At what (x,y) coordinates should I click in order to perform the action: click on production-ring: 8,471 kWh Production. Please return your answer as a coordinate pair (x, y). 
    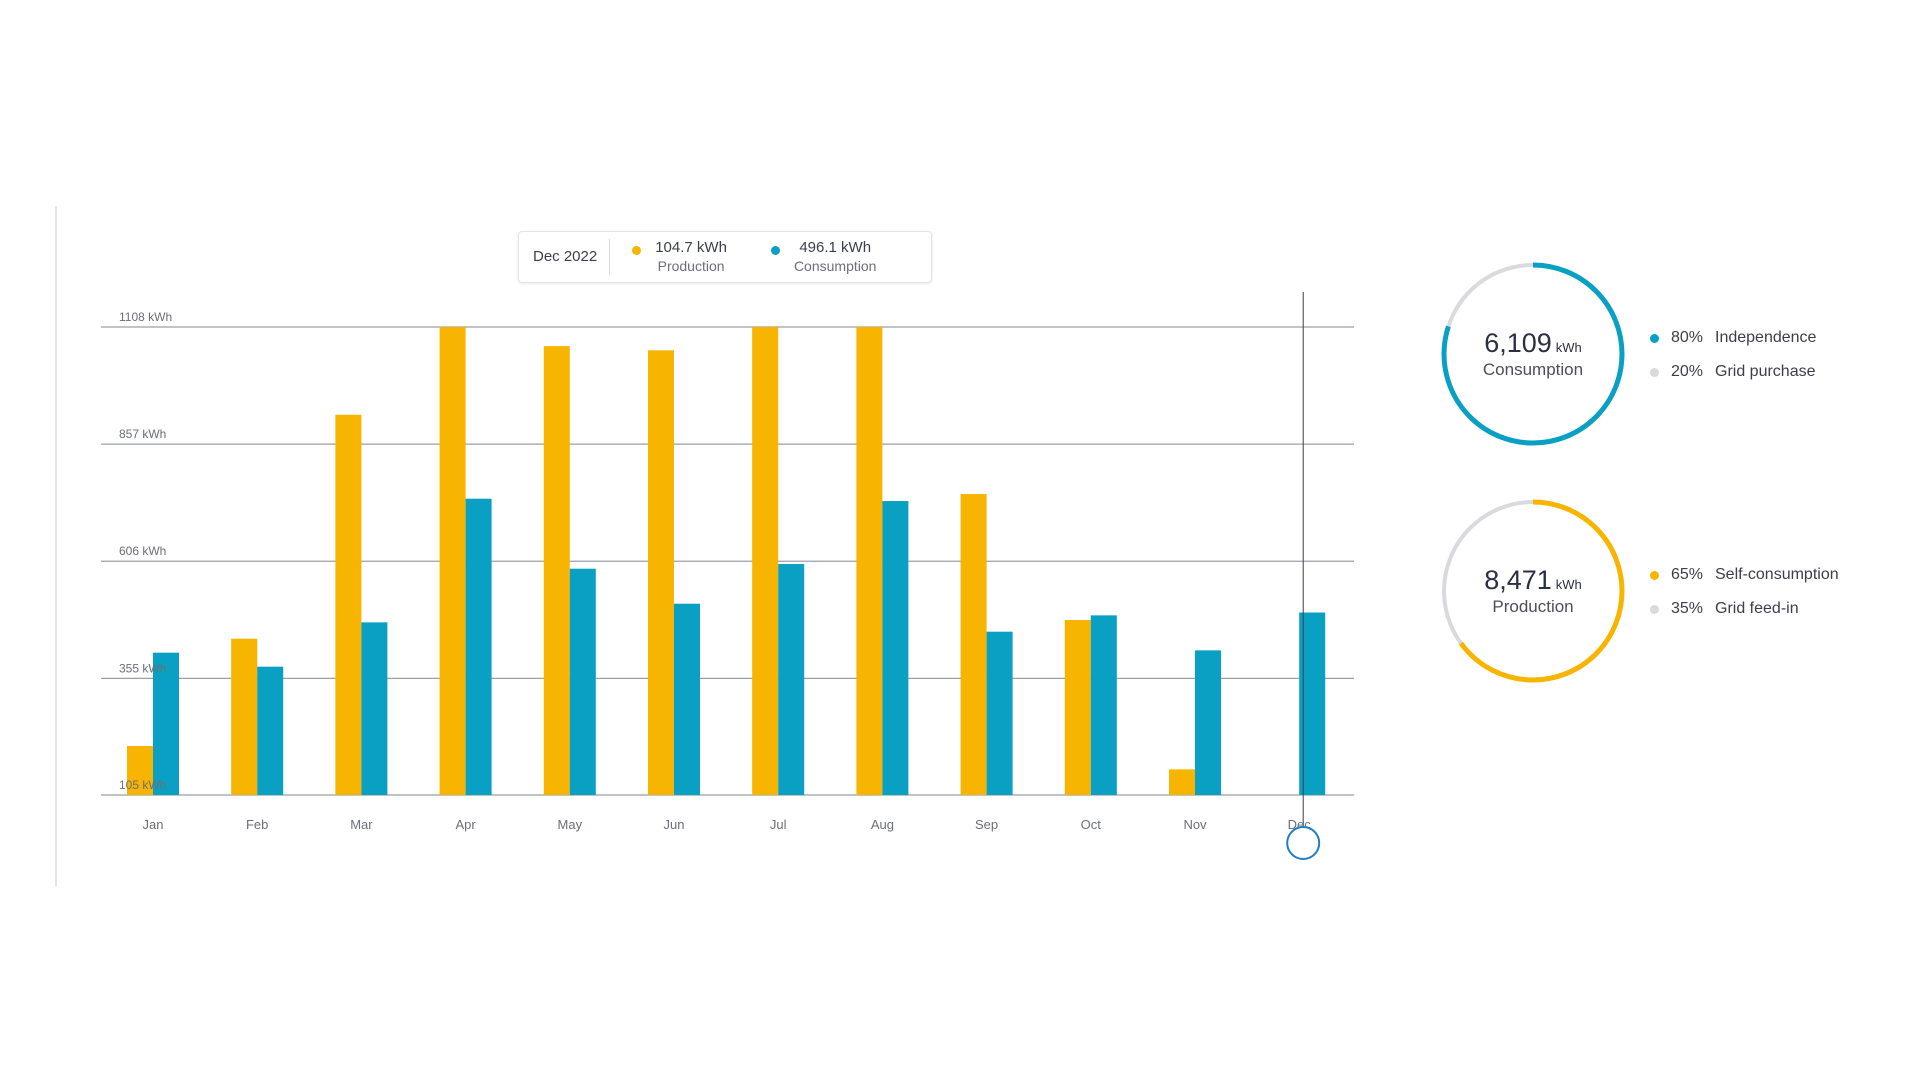
    Looking at the image, I should click on (1533, 591).